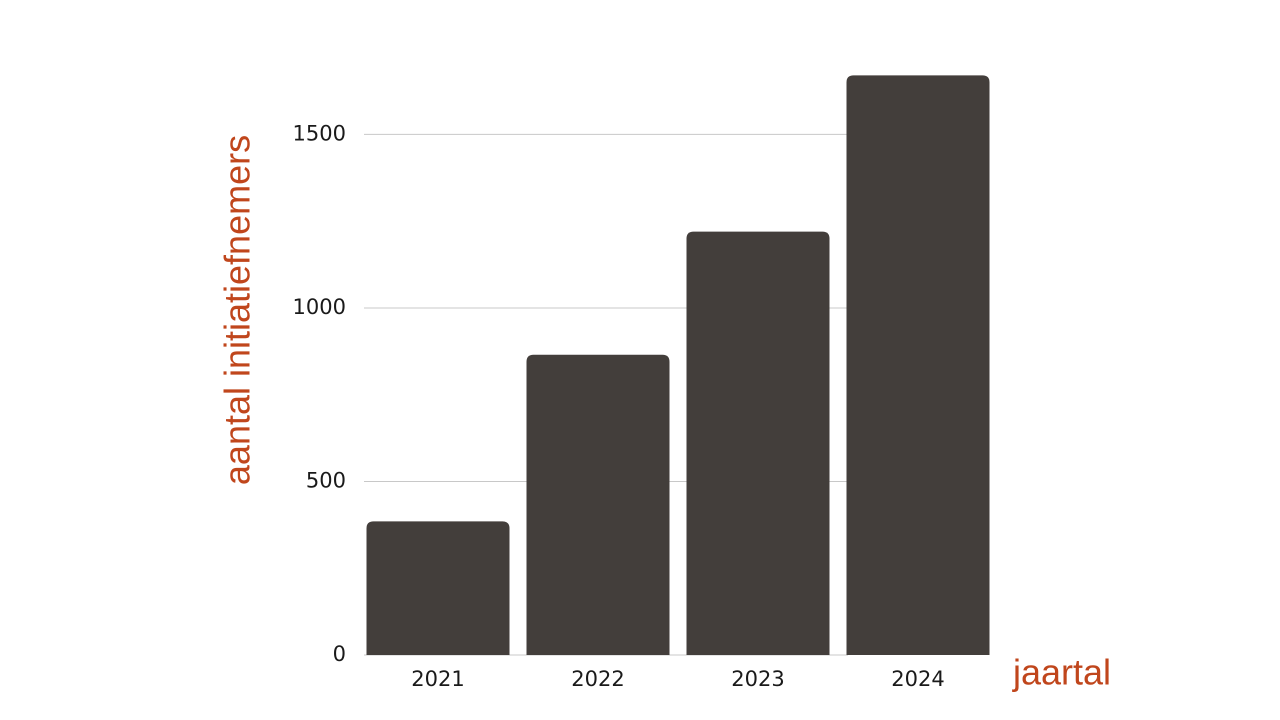 The width and height of the screenshot is (1280, 720). What do you see at coordinates (319, 133) in the screenshot?
I see `y-tick-label: 1500` at bounding box center [319, 133].